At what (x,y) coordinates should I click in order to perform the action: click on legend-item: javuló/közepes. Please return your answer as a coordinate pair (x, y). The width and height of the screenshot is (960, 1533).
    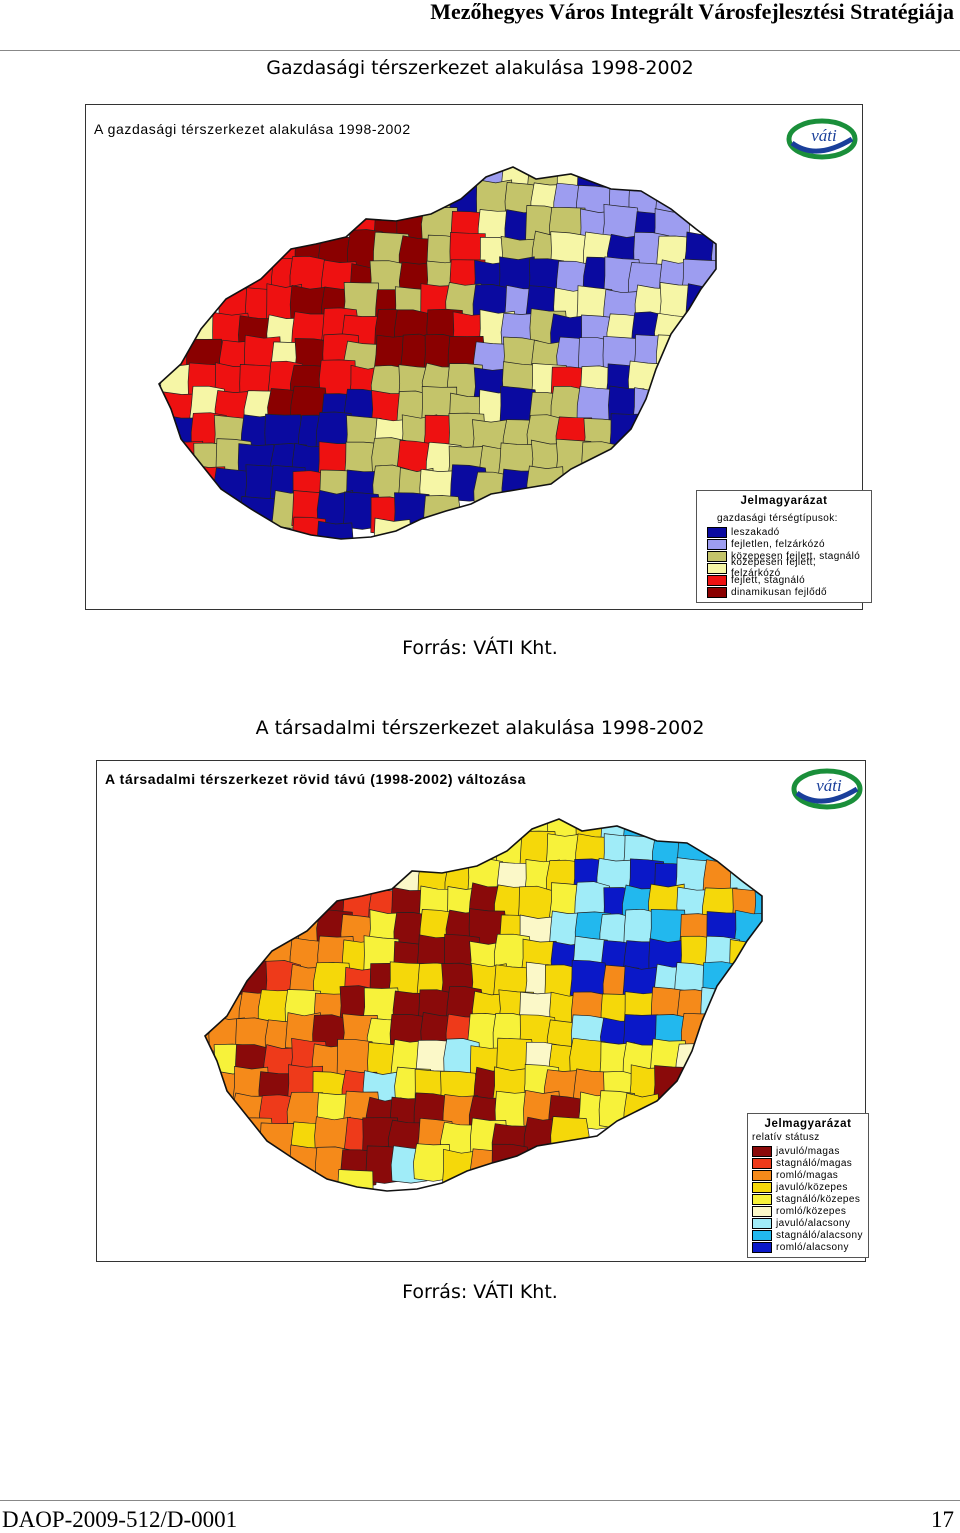
    Looking at the image, I should click on (808, 1187).